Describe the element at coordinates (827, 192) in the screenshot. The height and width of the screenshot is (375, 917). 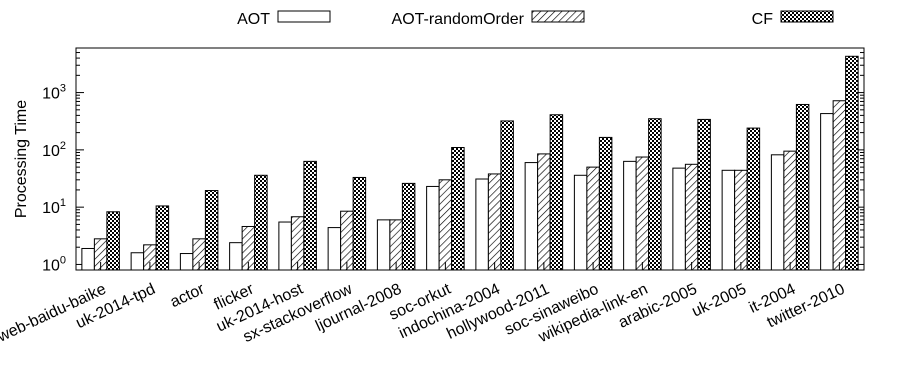
I see `bar-AOT-twitter-2010` at that location.